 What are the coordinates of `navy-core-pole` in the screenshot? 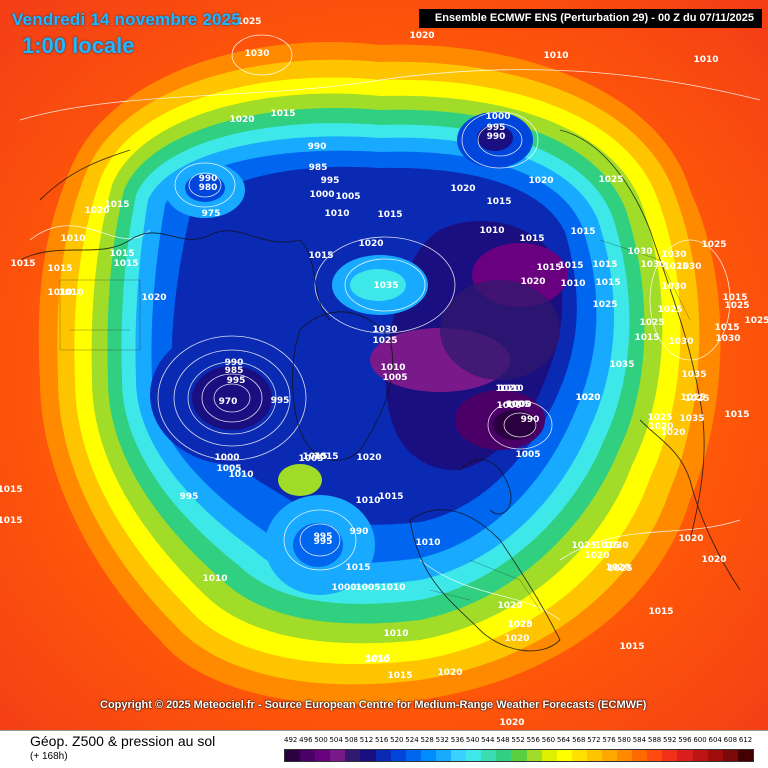 It's located at (500, 330).